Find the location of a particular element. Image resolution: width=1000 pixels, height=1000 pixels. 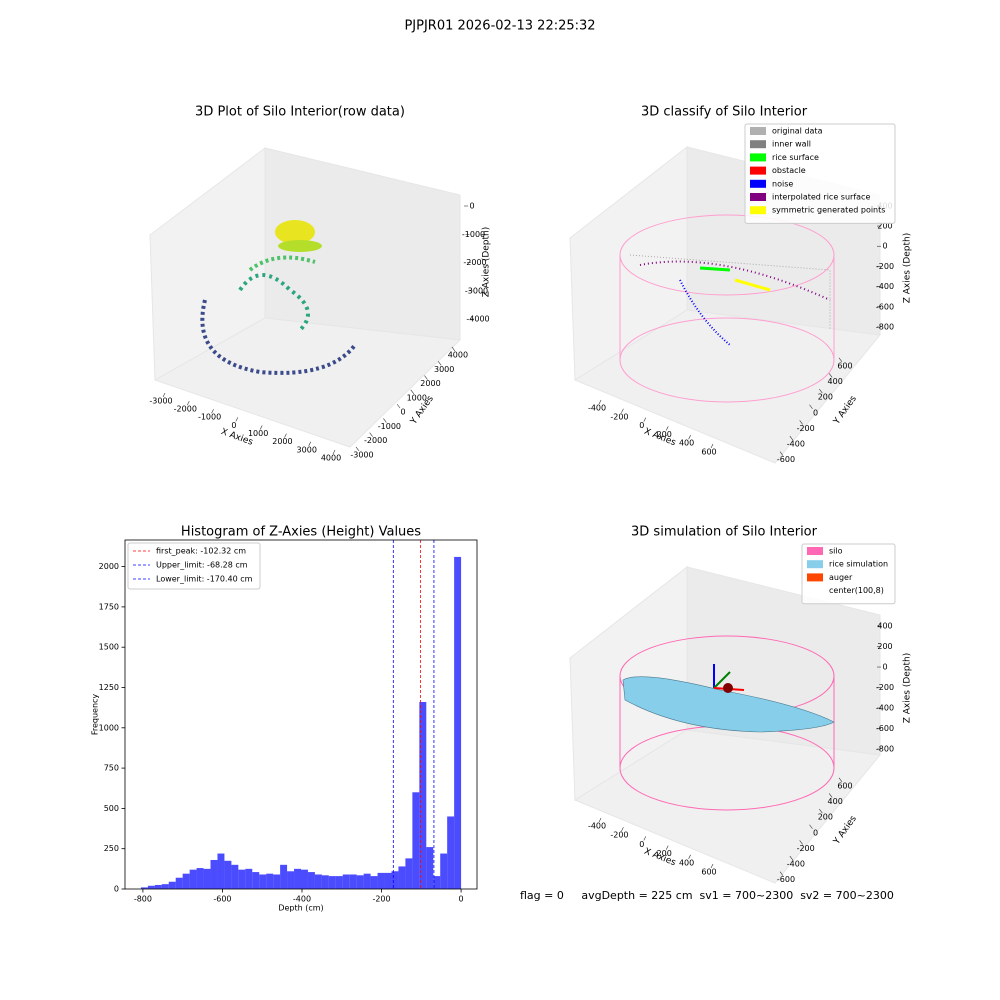

z-tick-label: 200 is located at coordinates (884, 646).